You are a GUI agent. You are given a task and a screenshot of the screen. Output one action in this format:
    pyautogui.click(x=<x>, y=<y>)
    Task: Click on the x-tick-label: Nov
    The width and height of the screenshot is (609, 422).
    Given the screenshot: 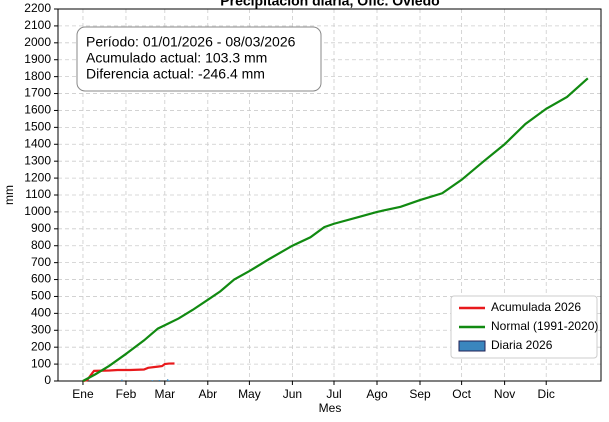 What is the action you would take?
    pyautogui.click(x=504, y=394)
    